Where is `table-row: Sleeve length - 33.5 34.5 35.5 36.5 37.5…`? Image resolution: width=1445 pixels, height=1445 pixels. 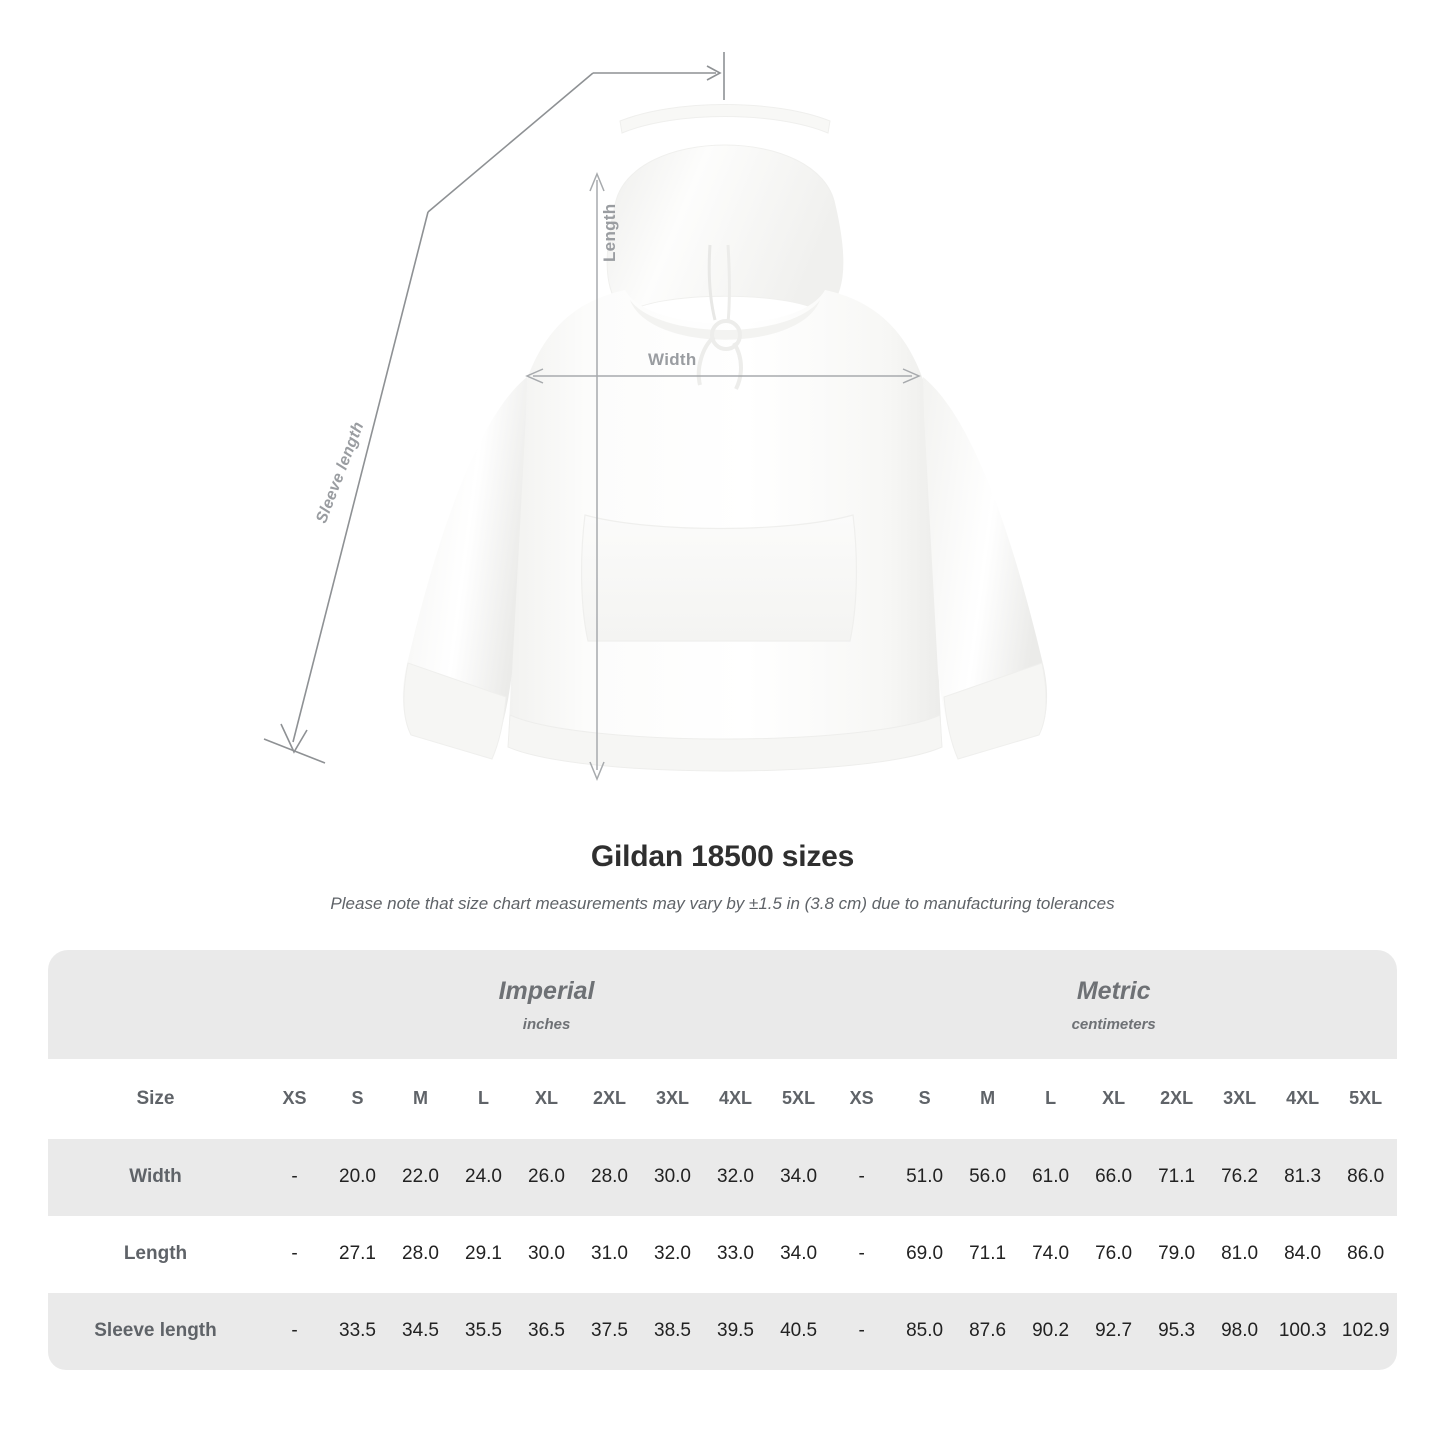
table-row: Sleeve length - 33.5 34.5 35.5 36.5 37.5… is located at coordinates (723, 1331).